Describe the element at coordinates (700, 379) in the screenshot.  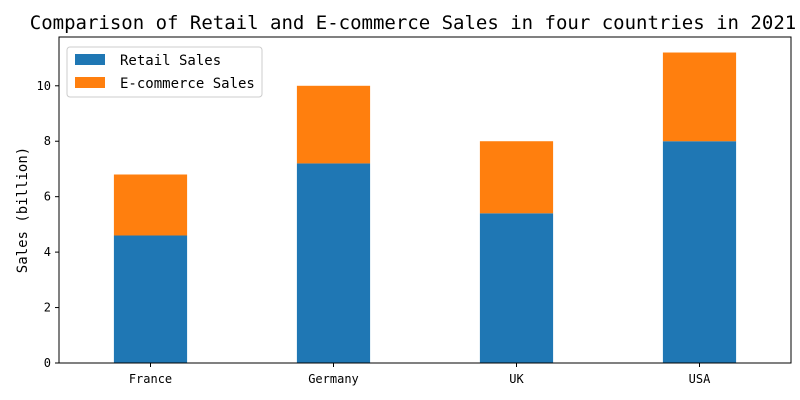
I see `x-tick-label: USA` at that location.